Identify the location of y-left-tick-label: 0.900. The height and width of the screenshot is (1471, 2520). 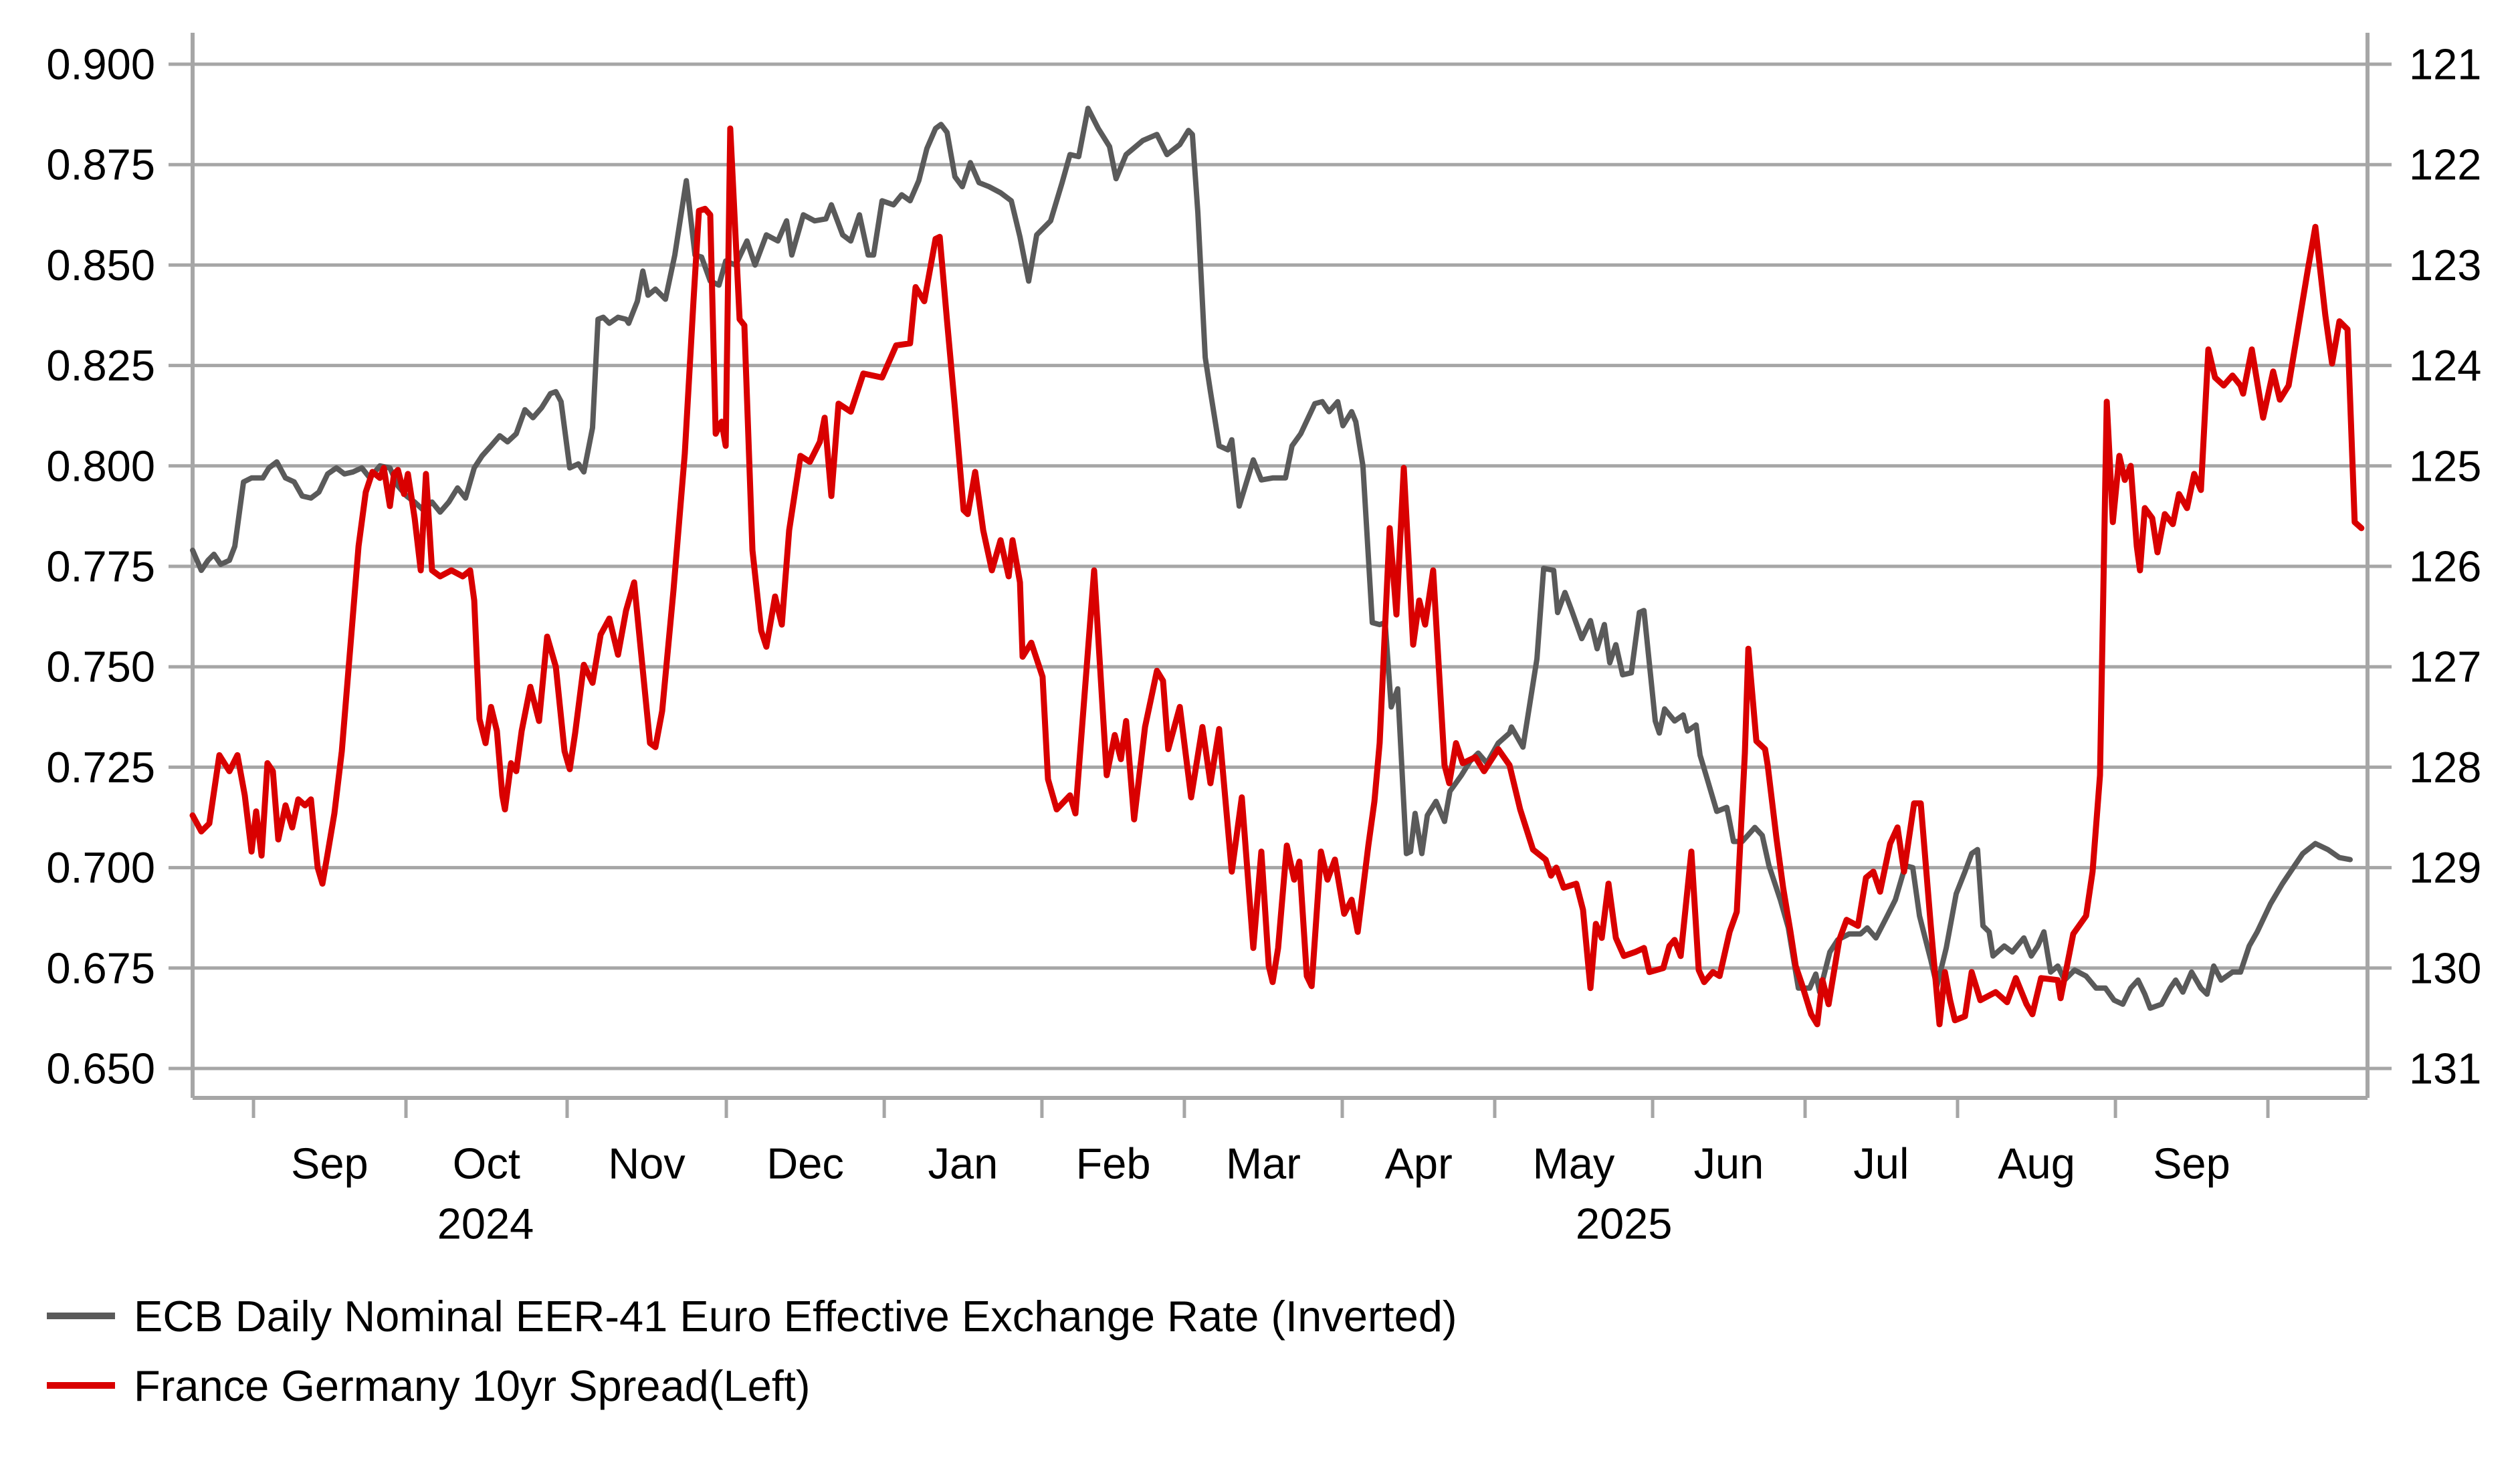
(100, 64).